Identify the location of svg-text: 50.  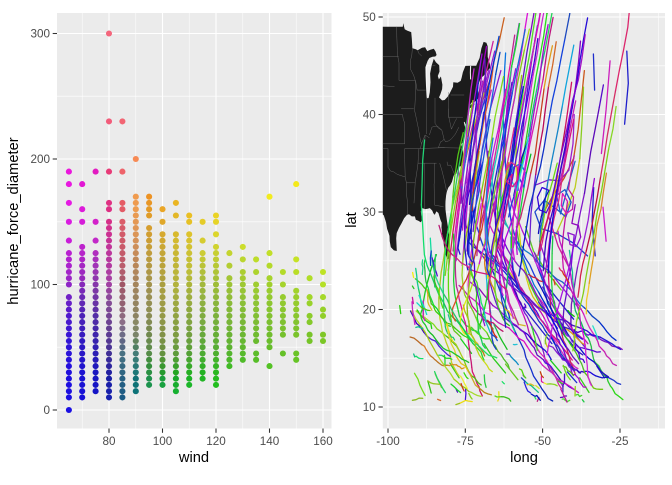
(370, 17).